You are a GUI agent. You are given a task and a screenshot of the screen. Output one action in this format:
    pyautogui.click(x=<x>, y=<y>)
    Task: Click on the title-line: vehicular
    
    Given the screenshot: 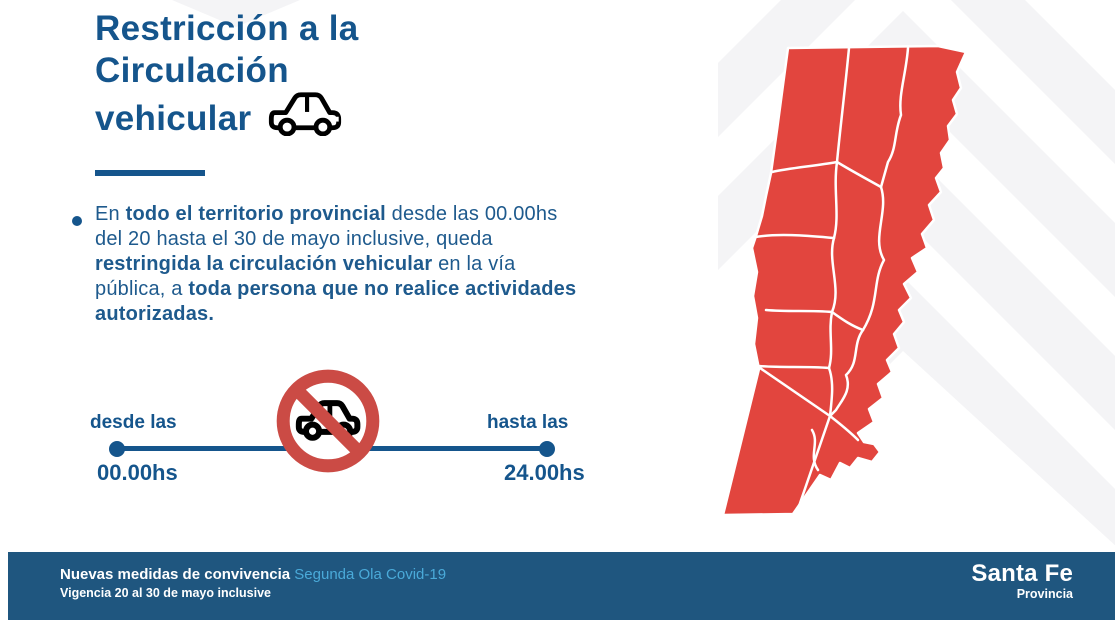 What is the action you would take?
    pyautogui.click(x=173, y=118)
    